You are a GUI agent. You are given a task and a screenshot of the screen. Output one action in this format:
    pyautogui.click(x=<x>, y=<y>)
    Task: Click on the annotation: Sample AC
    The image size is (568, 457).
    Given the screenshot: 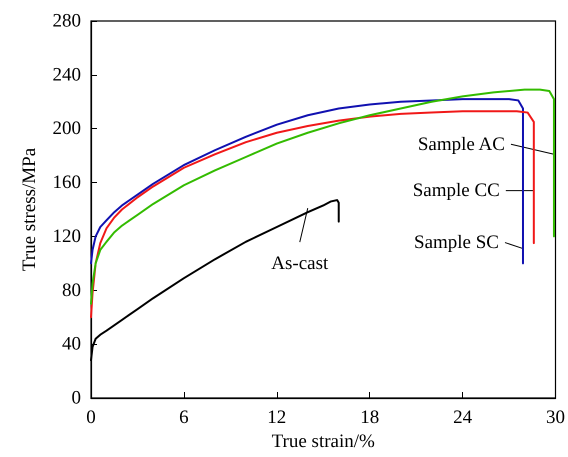 What is the action you would take?
    pyautogui.click(x=461, y=144)
    